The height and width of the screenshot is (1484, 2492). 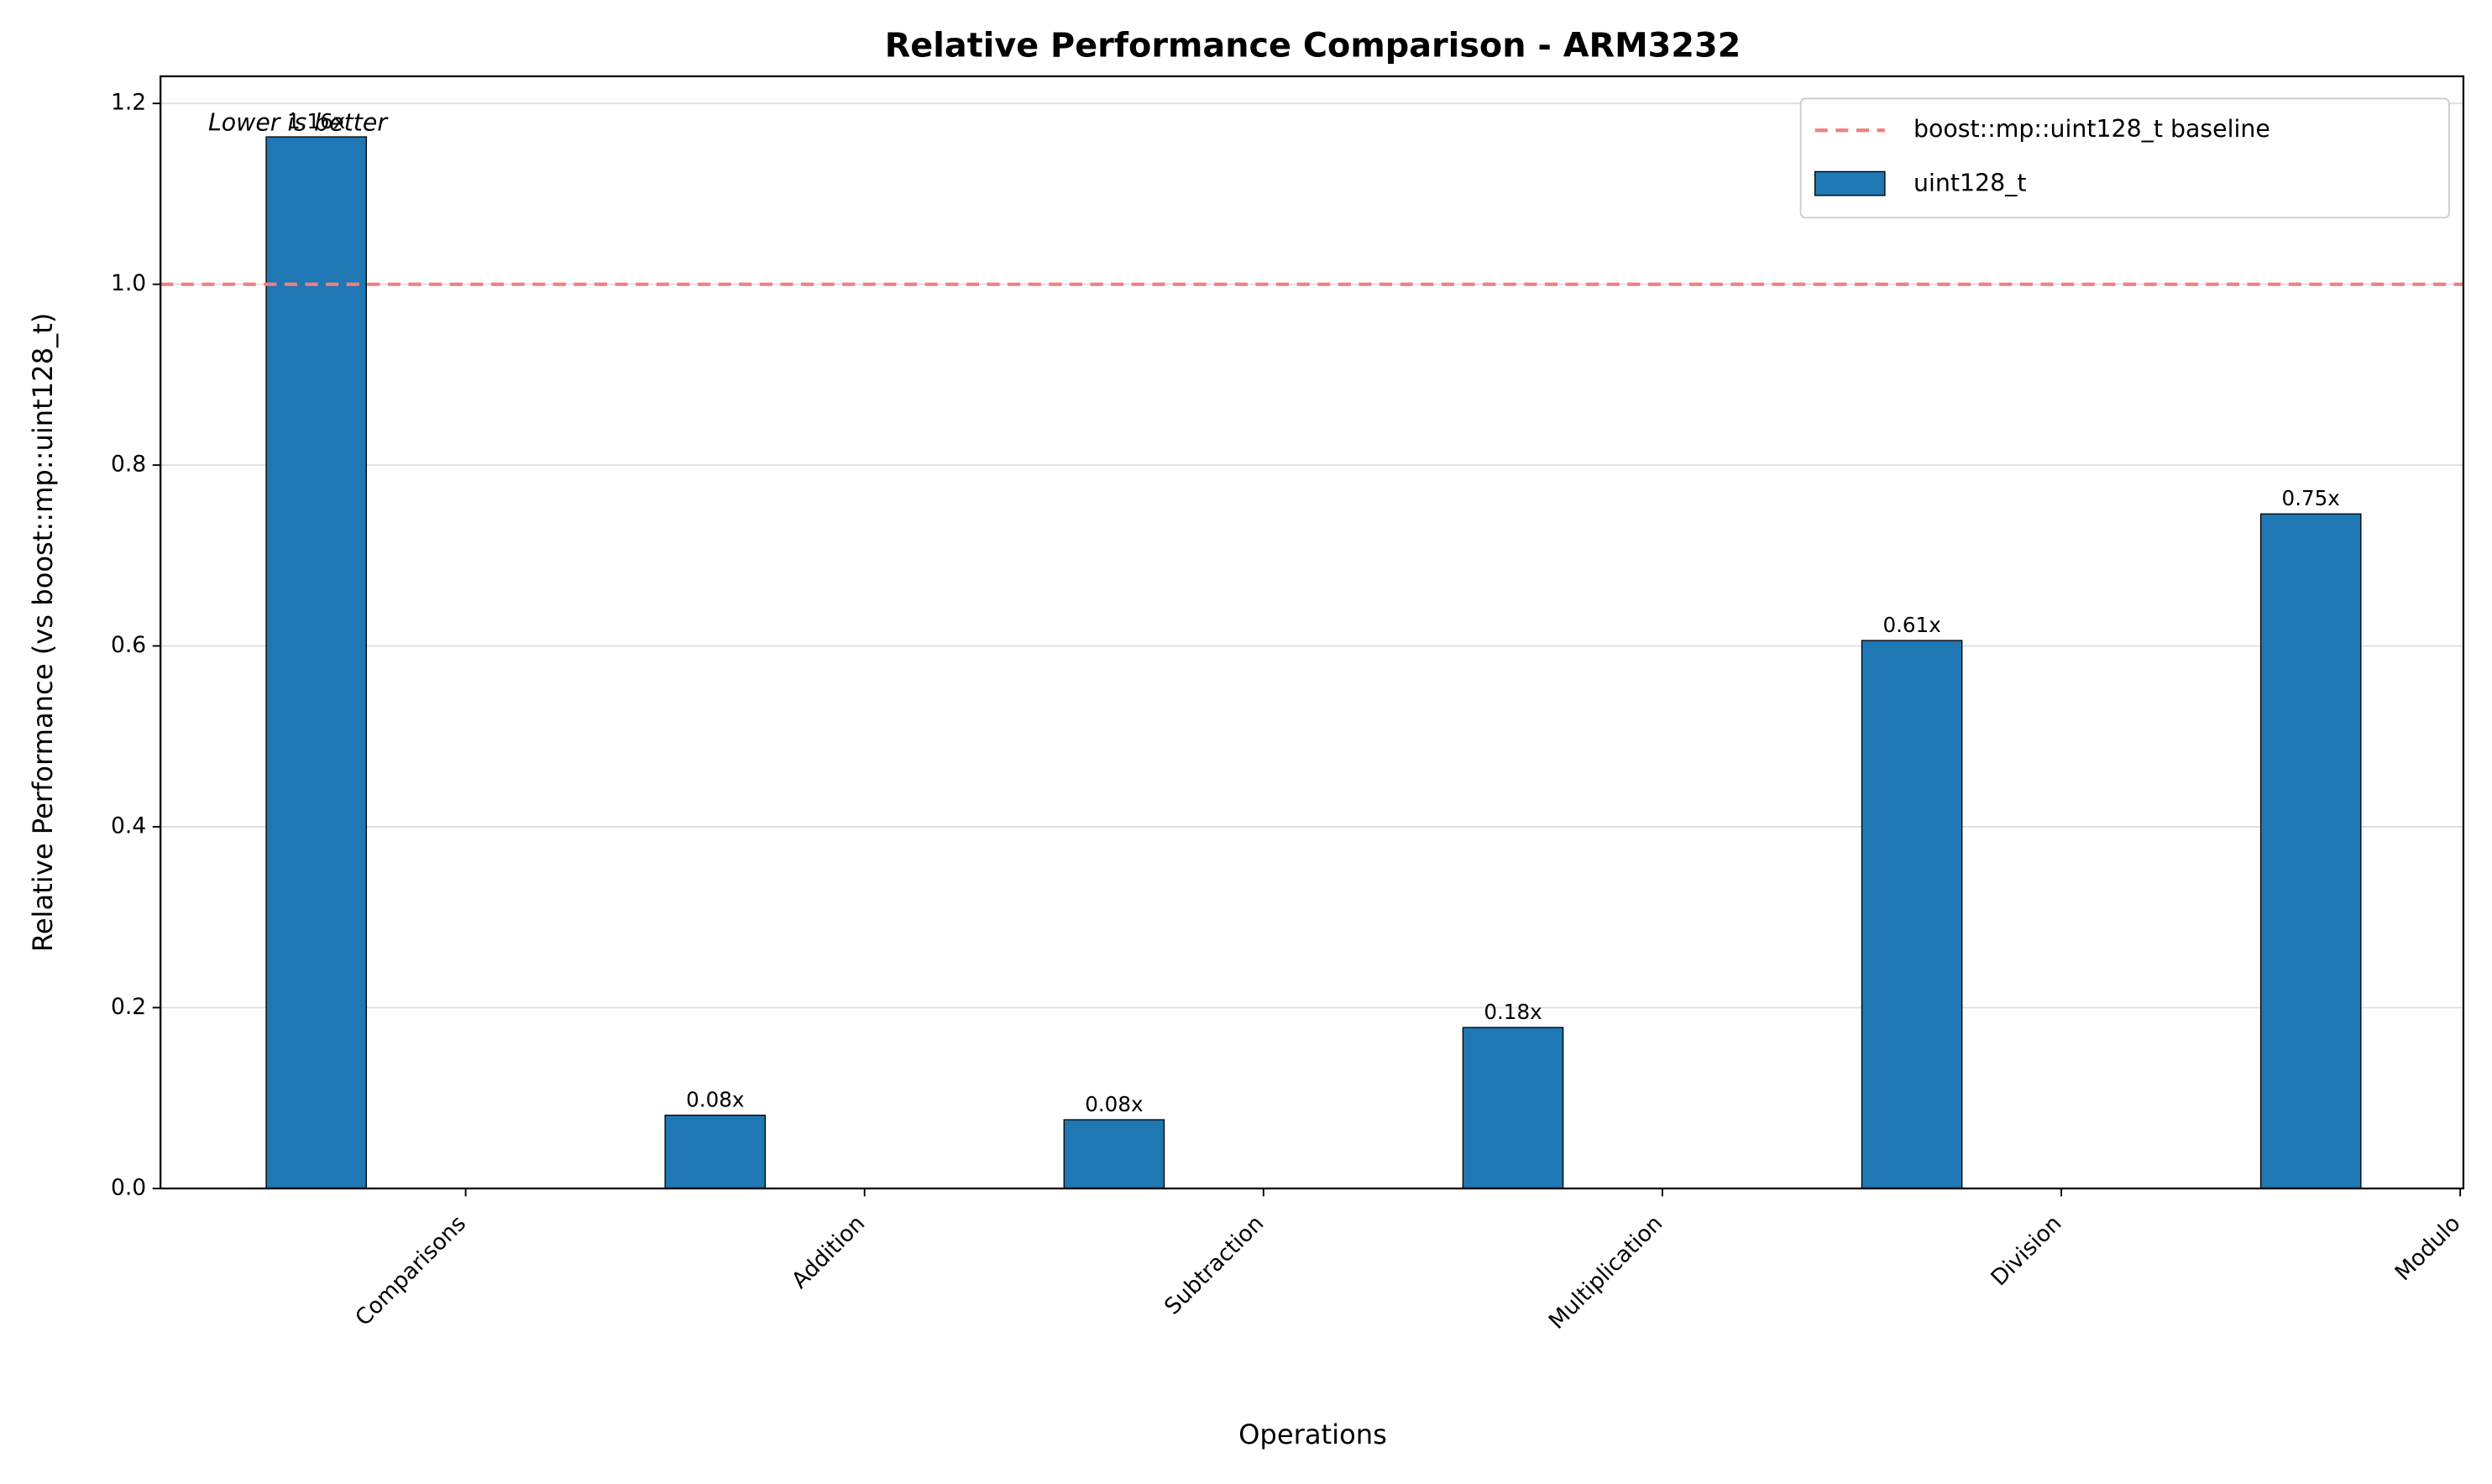 What do you see at coordinates (128, 645) in the screenshot?
I see `y-tick-label: 0.6` at bounding box center [128, 645].